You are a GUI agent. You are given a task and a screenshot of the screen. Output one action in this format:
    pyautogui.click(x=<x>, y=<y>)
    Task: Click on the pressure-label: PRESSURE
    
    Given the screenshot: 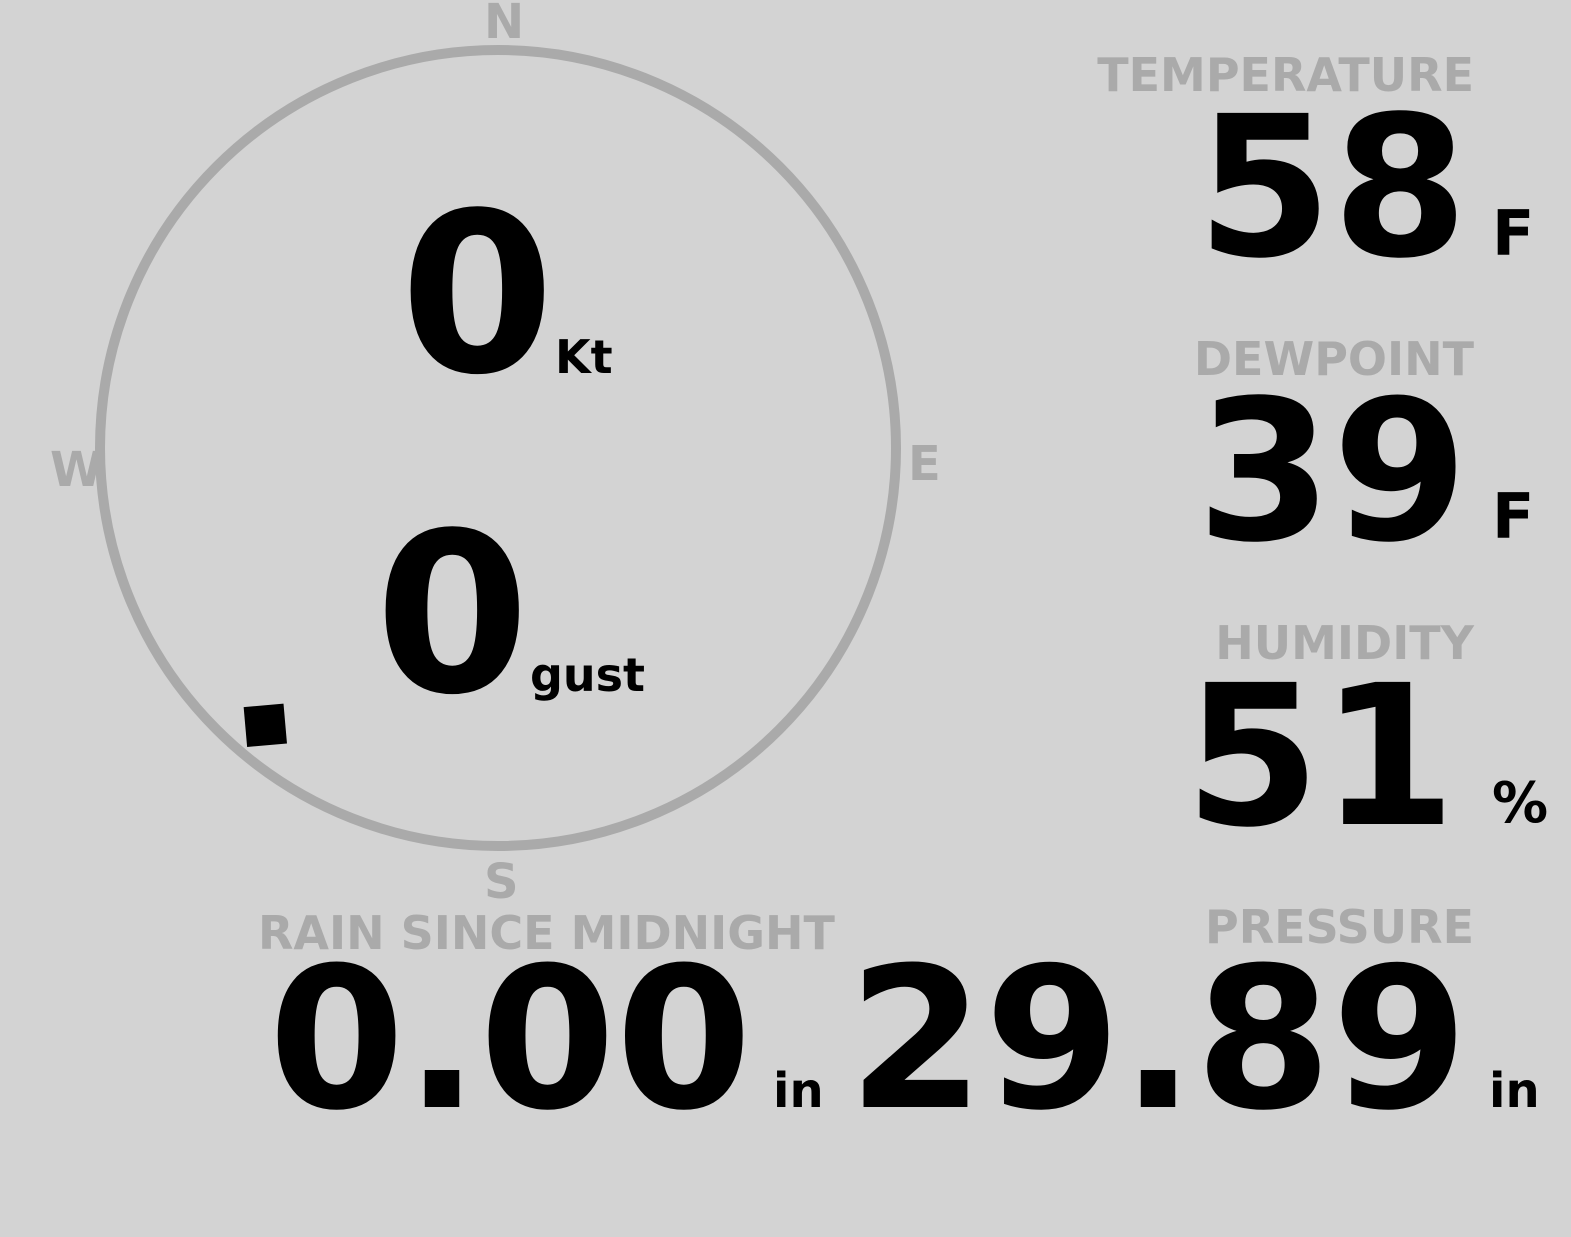 What is the action you would take?
    pyautogui.click(x=1339, y=927)
    